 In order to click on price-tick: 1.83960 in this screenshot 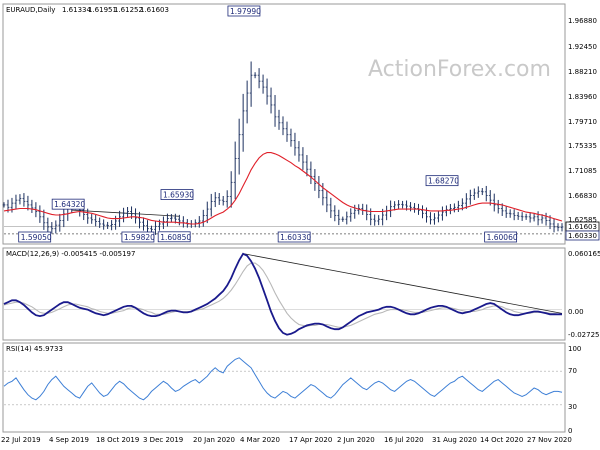, I will do `click(582, 97)`.